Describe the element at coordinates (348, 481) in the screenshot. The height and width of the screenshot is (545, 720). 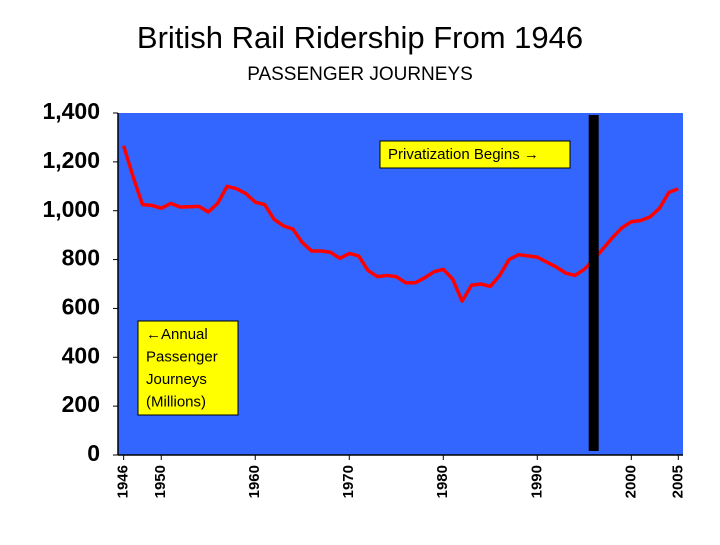
I see `x-tick-label: 1970` at that location.